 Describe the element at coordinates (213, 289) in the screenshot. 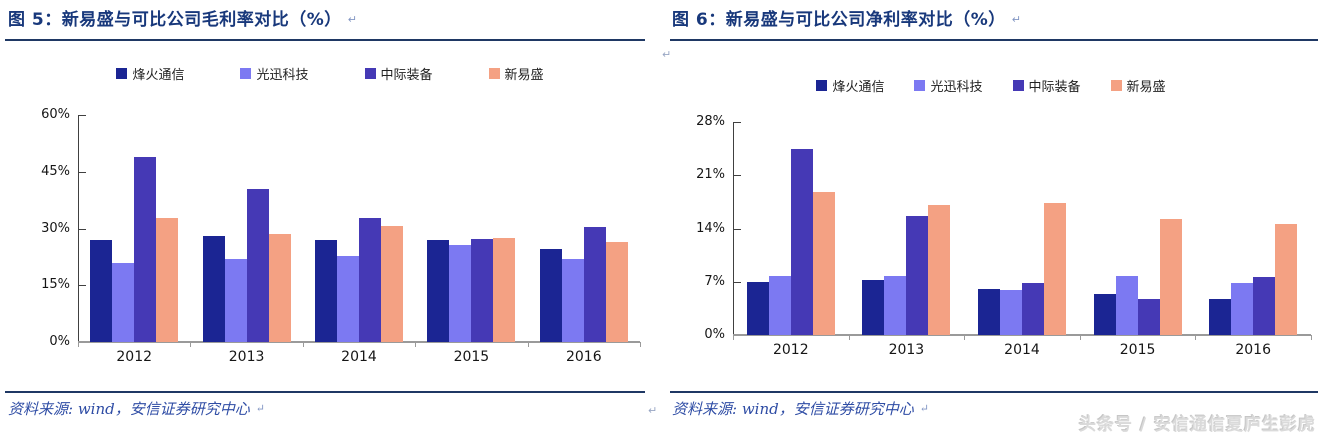

I see `bar-烽火通信-2013` at that location.